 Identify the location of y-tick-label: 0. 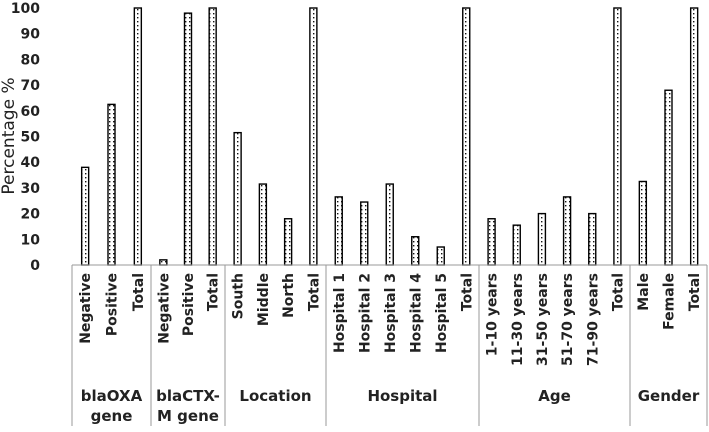
(35, 266).